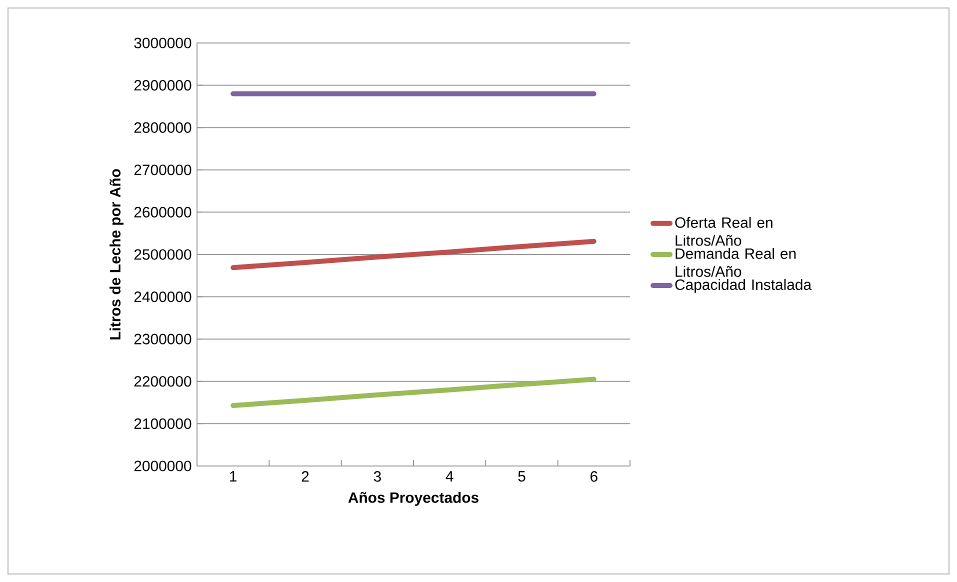  What do you see at coordinates (233, 476) in the screenshot?
I see `x-tick-label: 1` at bounding box center [233, 476].